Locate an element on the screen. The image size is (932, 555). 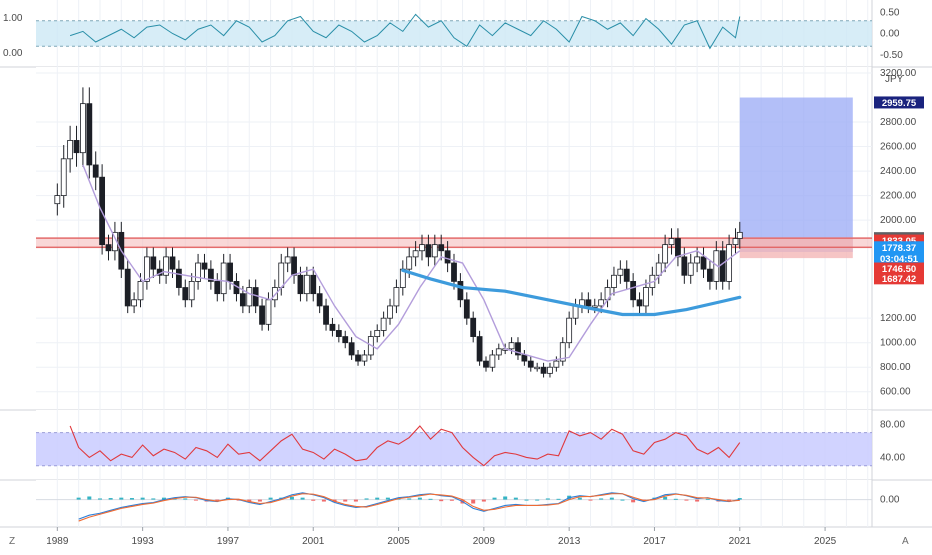
macd-signal-line is located at coordinates (409, 507).